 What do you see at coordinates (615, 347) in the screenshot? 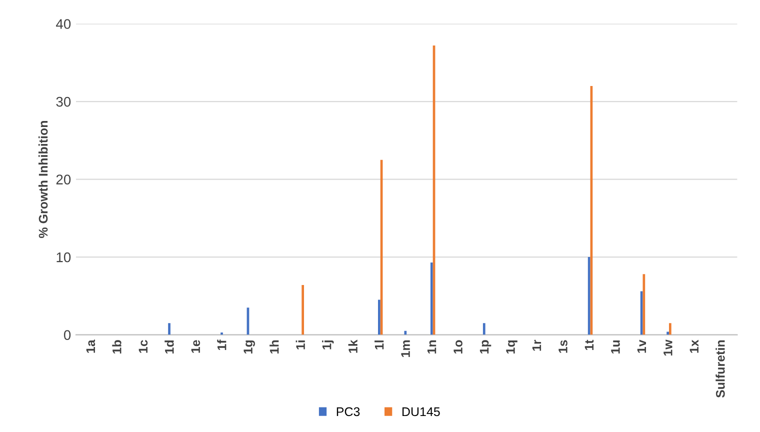
I see `x-tick-label: 1u` at bounding box center [615, 347].